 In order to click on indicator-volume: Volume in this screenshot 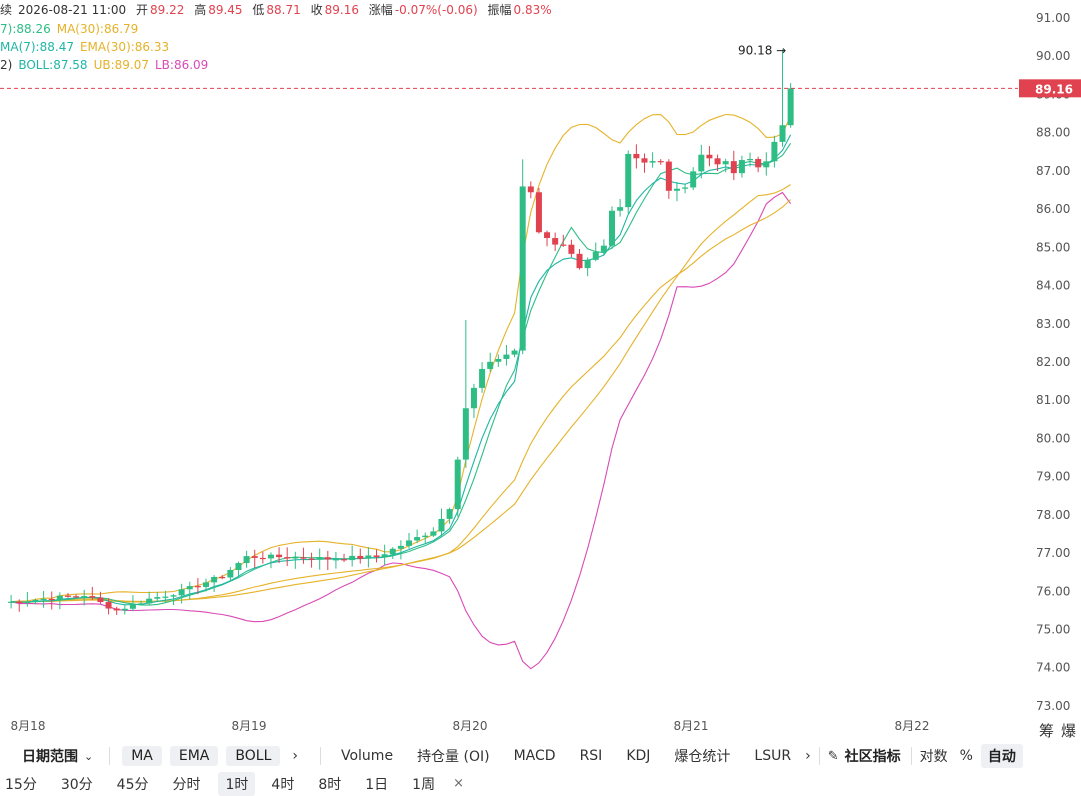, I will do `click(367, 756)`.